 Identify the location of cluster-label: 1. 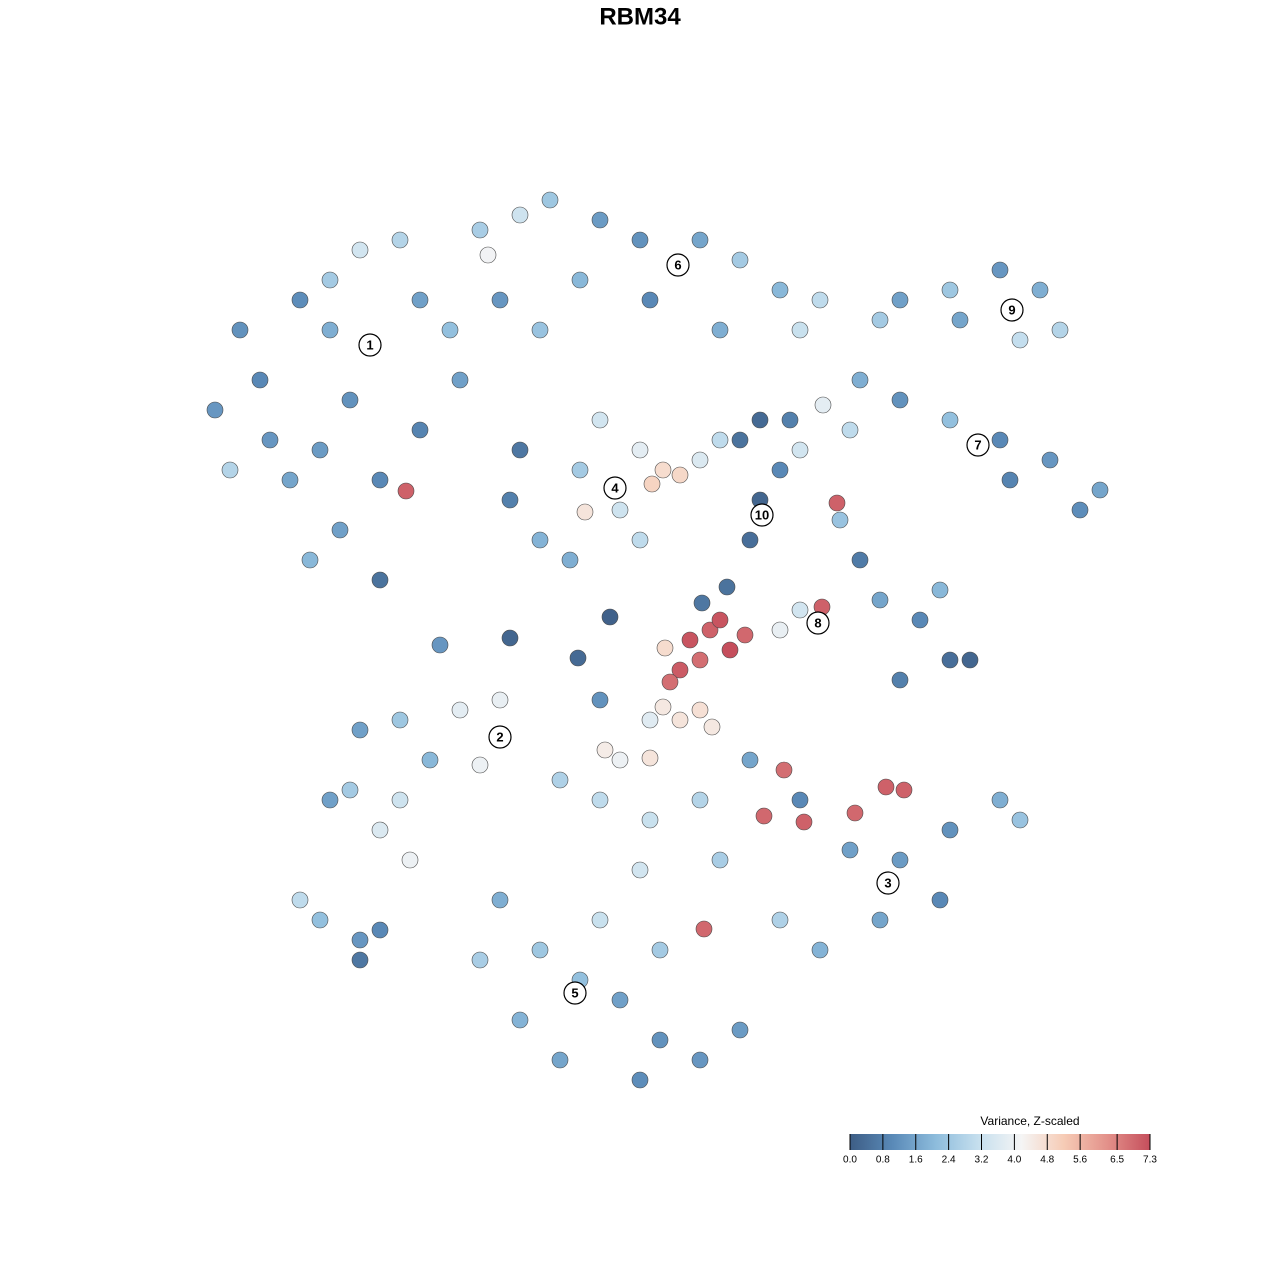
(369, 344).